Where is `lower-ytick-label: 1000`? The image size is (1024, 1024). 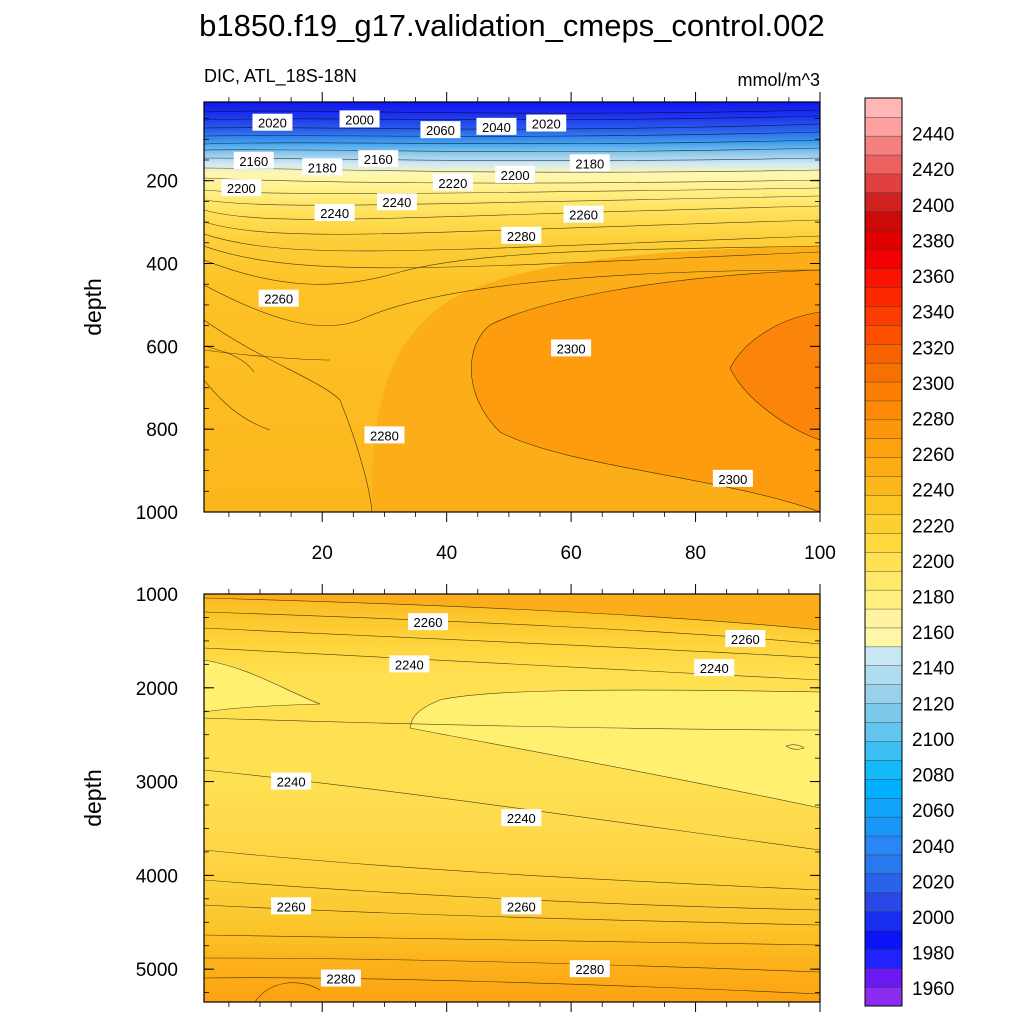 lower-ytick-label: 1000 is located at coordinates (157, 595).